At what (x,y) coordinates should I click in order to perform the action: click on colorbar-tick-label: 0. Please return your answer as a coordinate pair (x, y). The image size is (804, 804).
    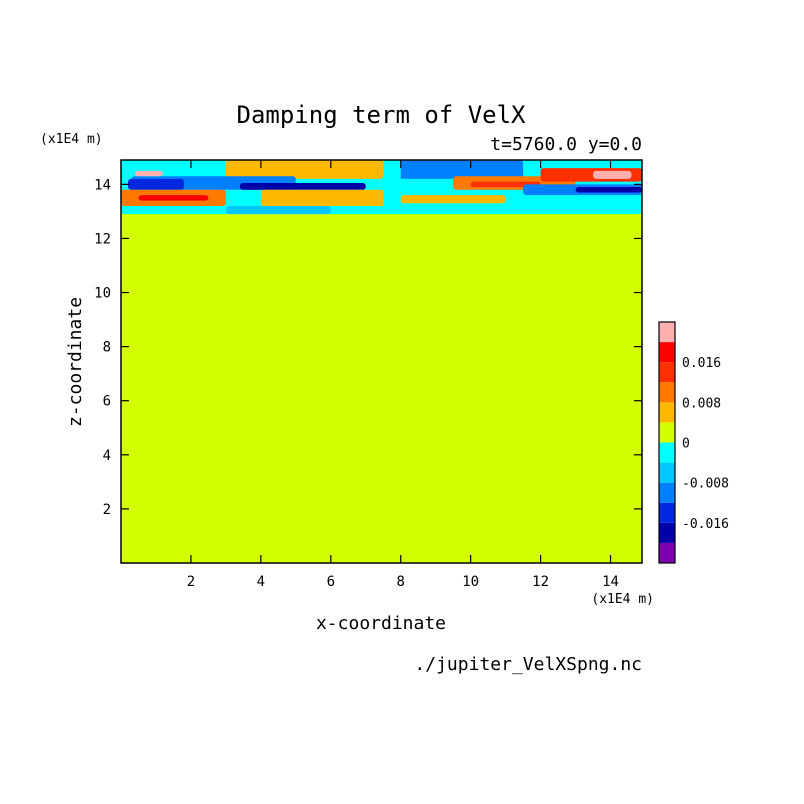
    Looking at the image, I should click on (686, 444).